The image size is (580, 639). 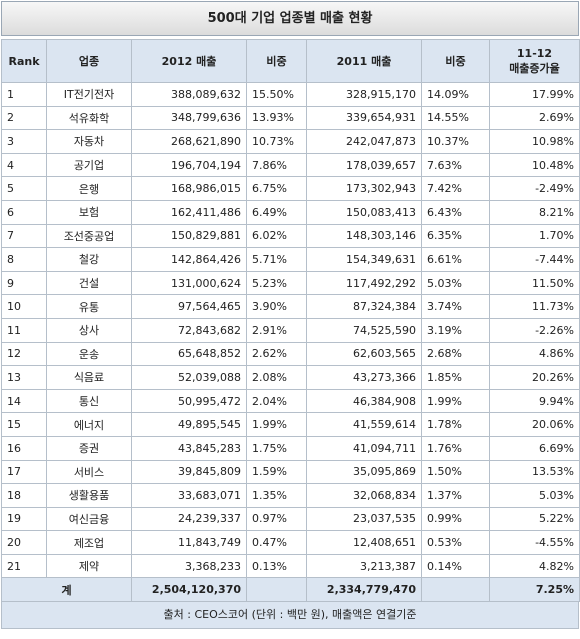 What do you see at coordinates (276, 259) in the screenshot?
I see `share-2012-cell: 5.71%` at bounding box center [276, 259].